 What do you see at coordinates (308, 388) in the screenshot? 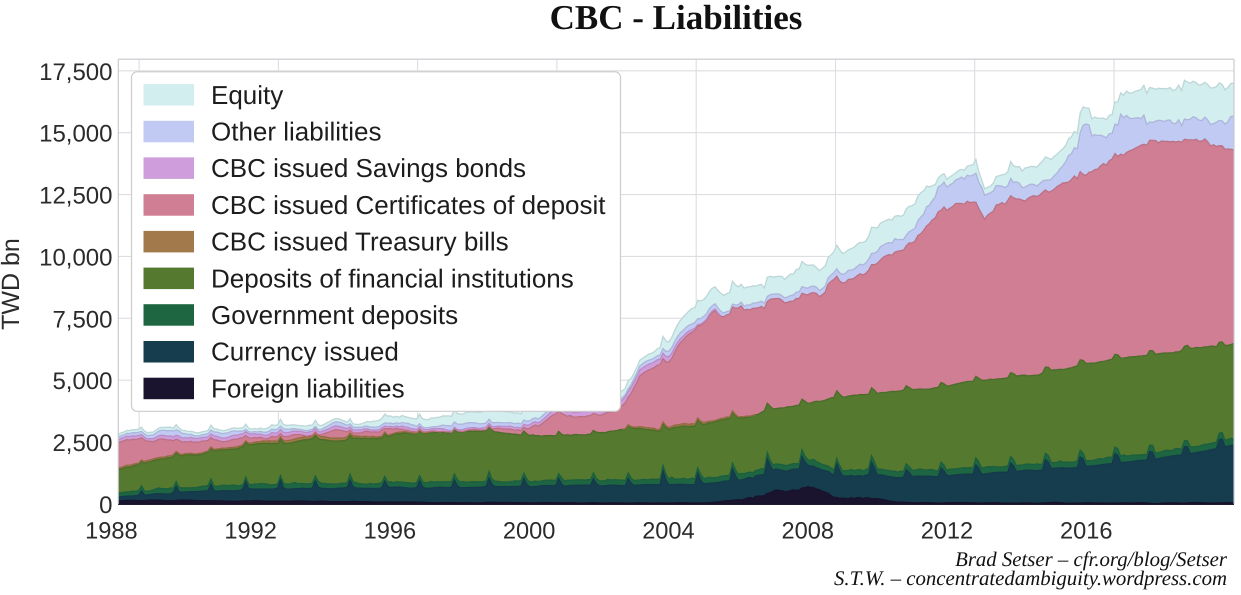
I see `svg-text: Foreign liabilities` at bounding box center [308, 388].